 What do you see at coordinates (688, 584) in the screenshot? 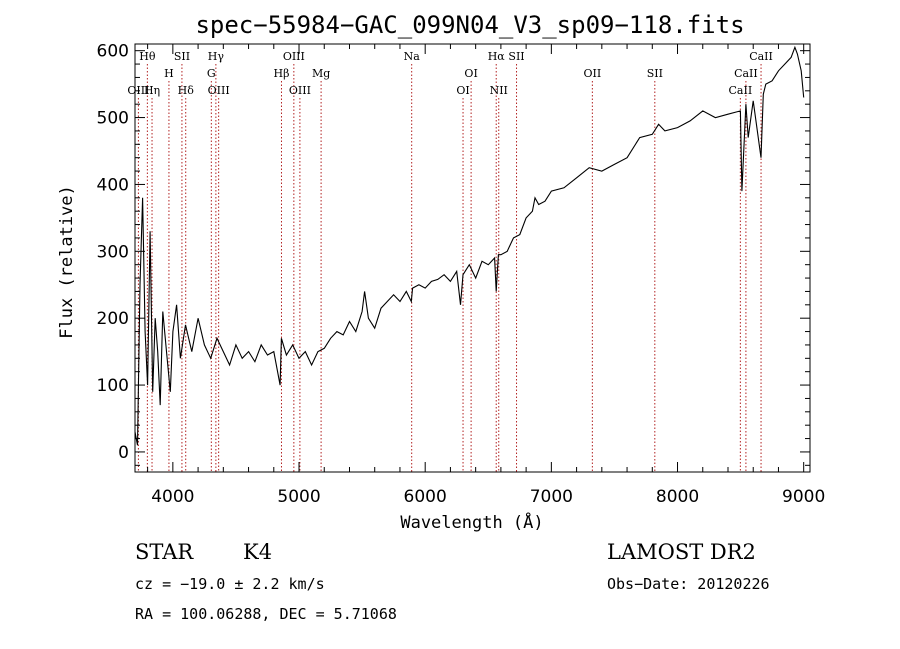
I see `observation-date: Obs−Date: 20120226` at bounding box center [688, 584].